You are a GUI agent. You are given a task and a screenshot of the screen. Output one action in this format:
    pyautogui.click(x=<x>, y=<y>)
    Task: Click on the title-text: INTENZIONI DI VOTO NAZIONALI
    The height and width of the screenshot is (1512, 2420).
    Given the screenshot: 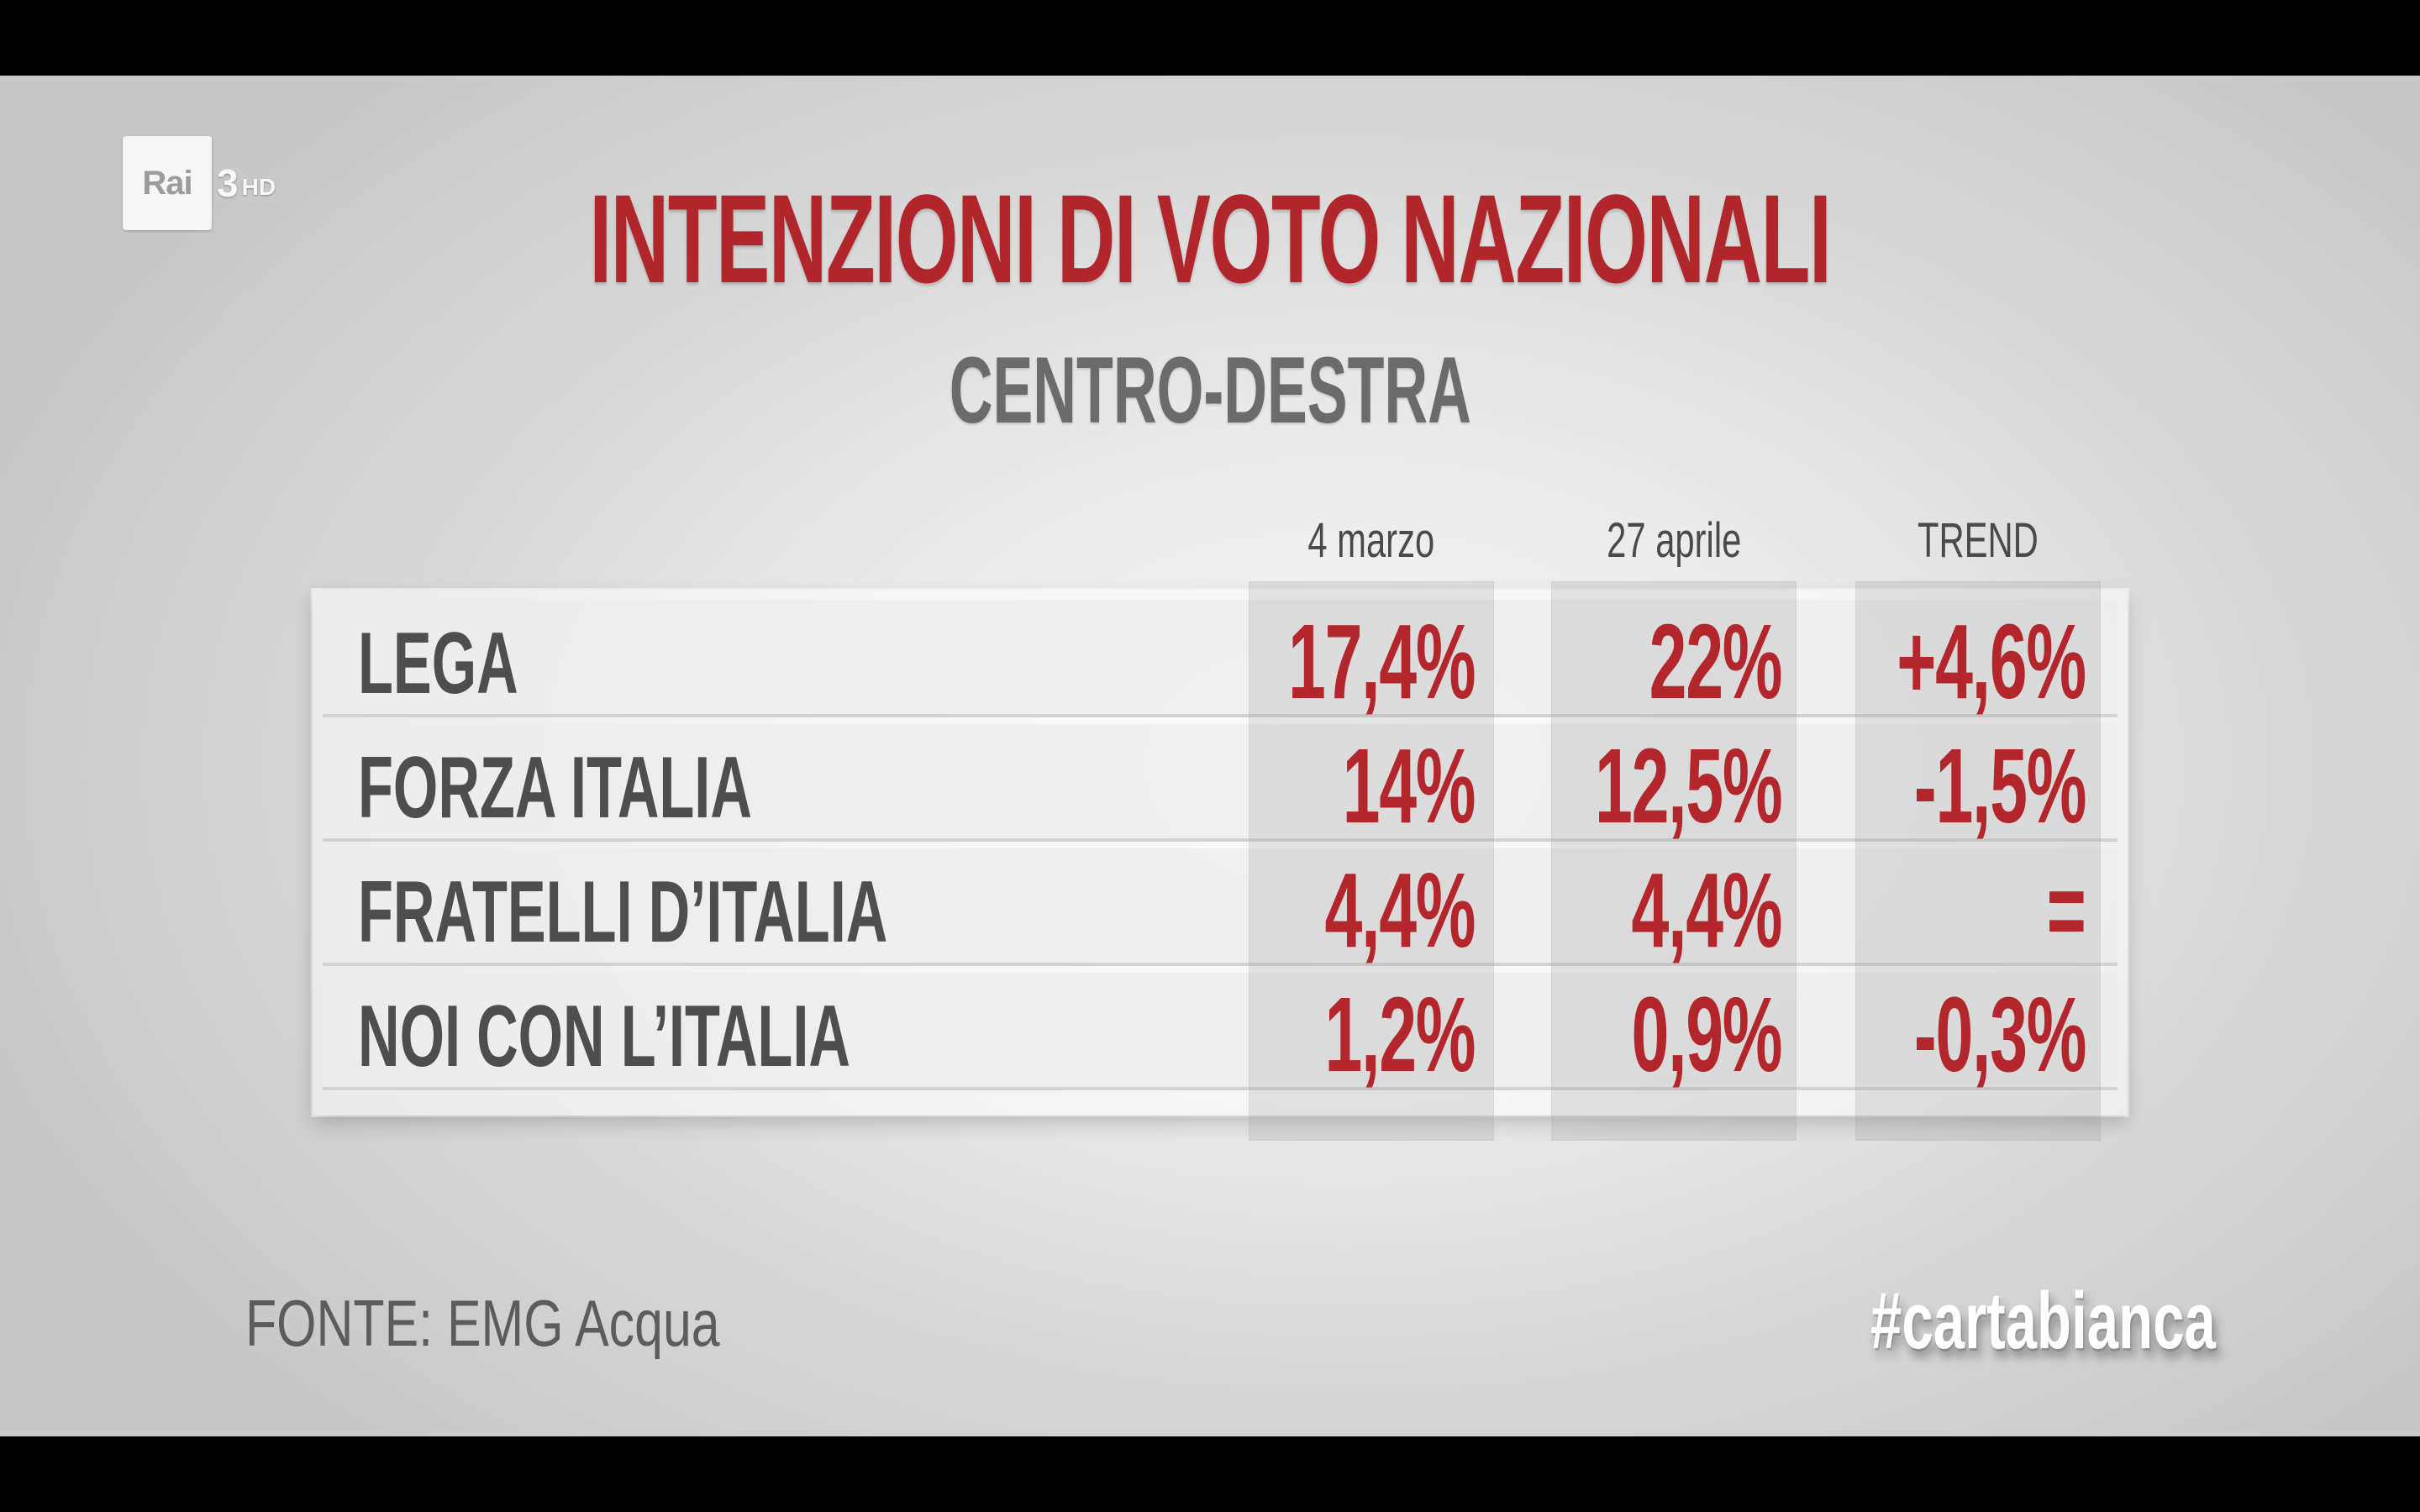 What is the action you would take?
    pyautogui.click(x=1210, y=238)
    